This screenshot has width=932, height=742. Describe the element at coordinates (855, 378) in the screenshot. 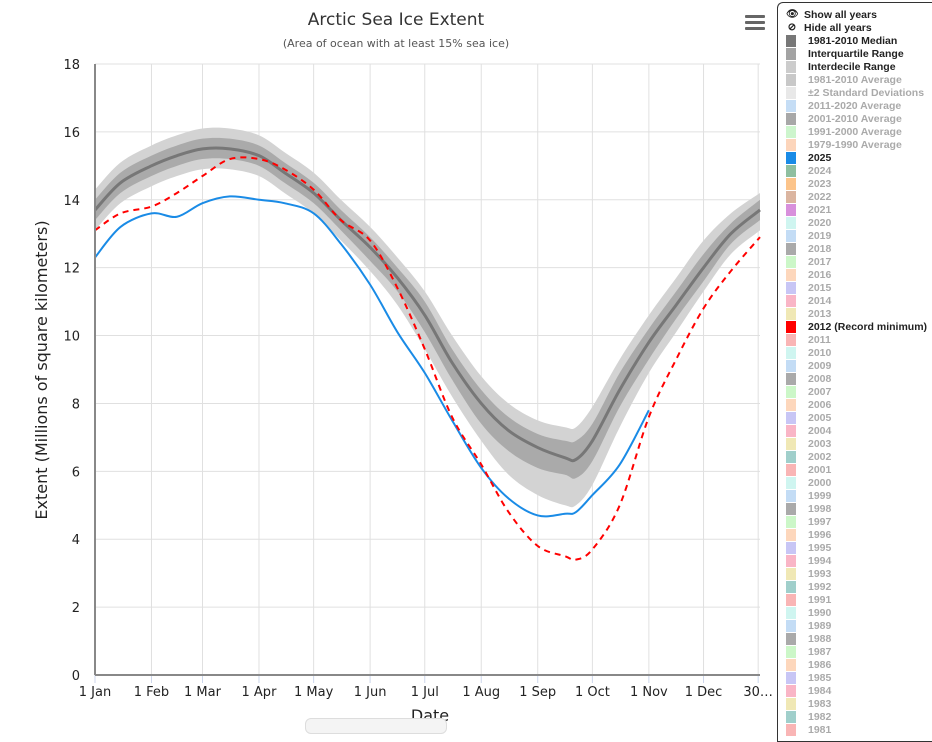

I see `legend-item: 2008` at that location.